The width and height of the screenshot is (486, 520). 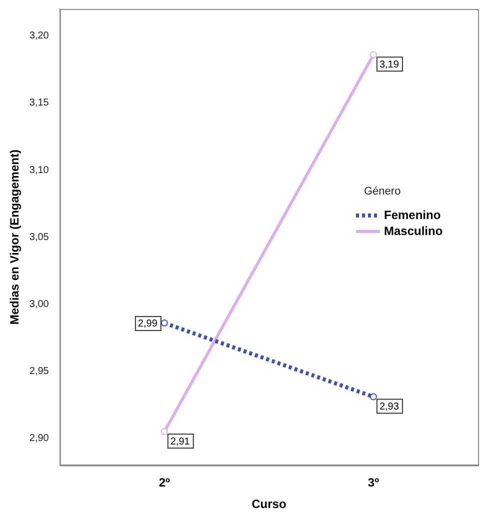 I want to click on data-label: 3,19, so click(x=389, y=64).